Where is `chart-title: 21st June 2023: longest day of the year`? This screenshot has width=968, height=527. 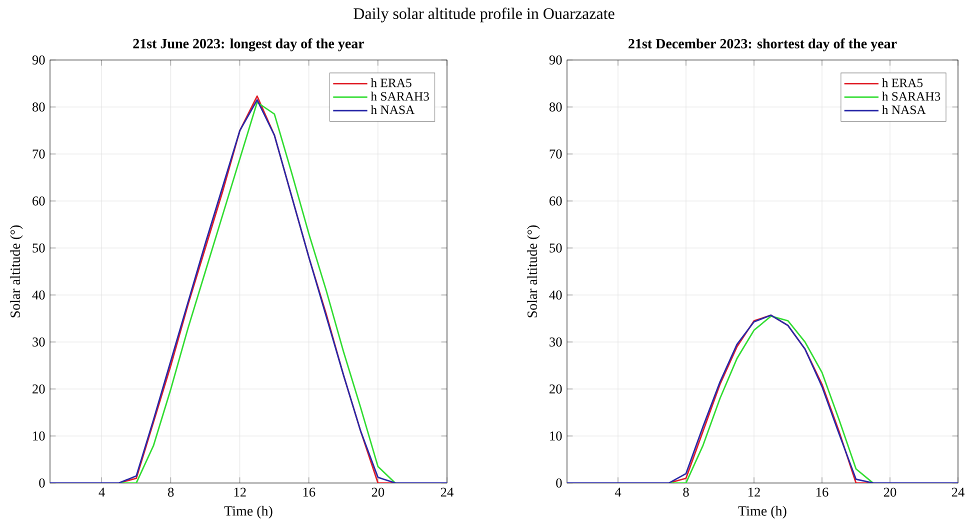 chart-title: 21st June 2023: longest day of the year is located at coordinates (248, 45).